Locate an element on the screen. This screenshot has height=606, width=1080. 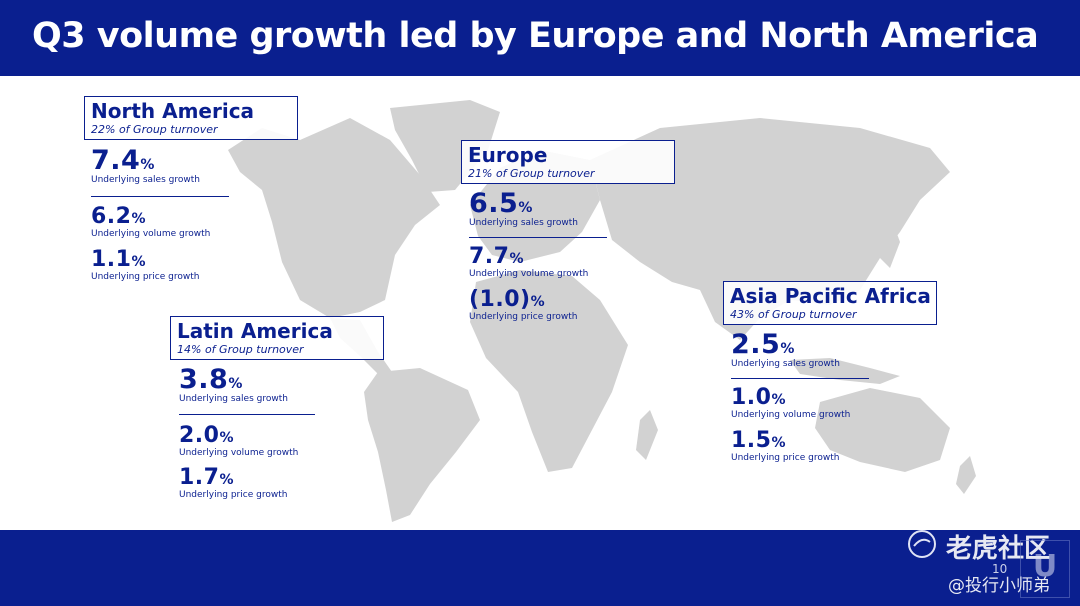
metric-price-growth: 1.5% Underlying price growth is located at coordinates (785, 446).